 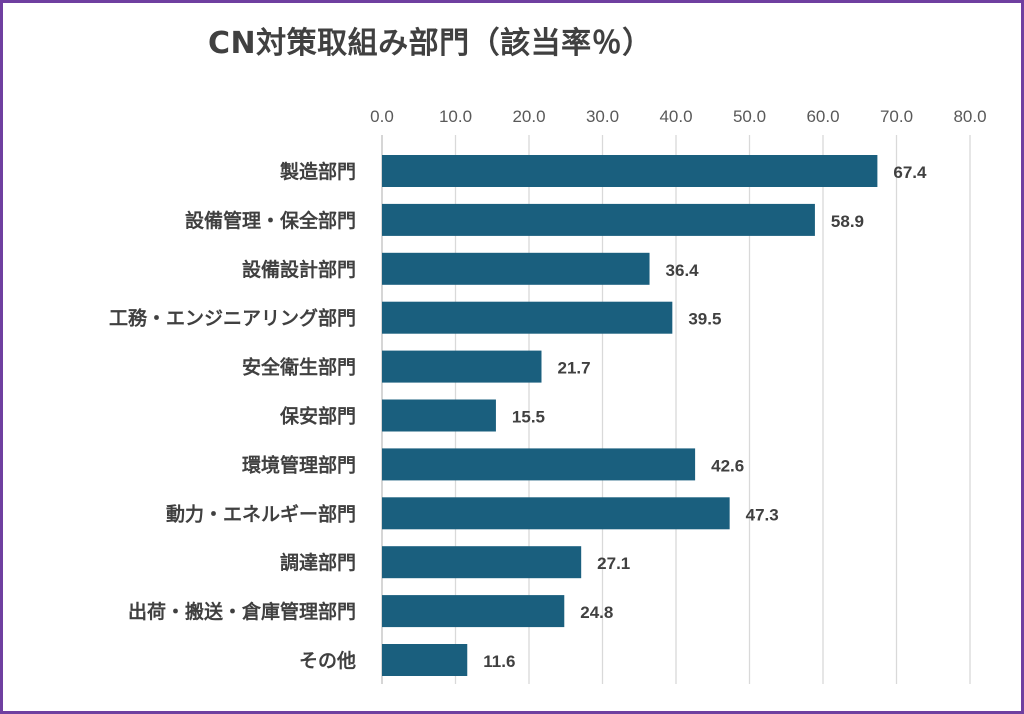 What do you see at coordinates (318, 562) in the screenshot?
I see `category-label: 調達部門` at bounding box center [318, 562].